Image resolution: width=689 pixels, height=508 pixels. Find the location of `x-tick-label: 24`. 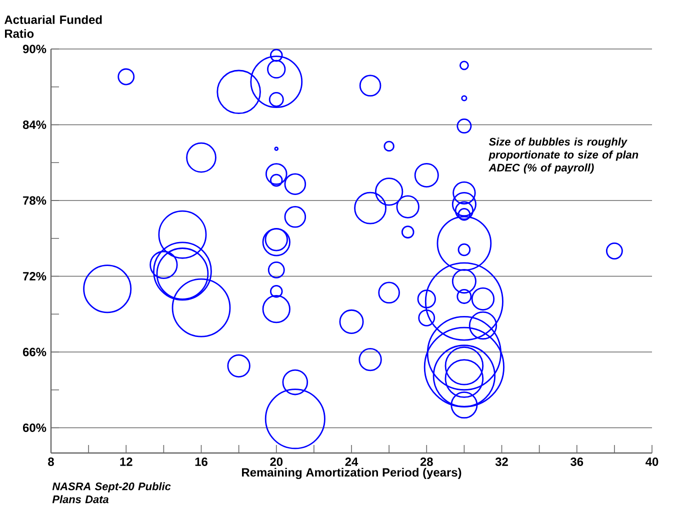

x-tick-label: 24 is located at coordinates (351, 462).